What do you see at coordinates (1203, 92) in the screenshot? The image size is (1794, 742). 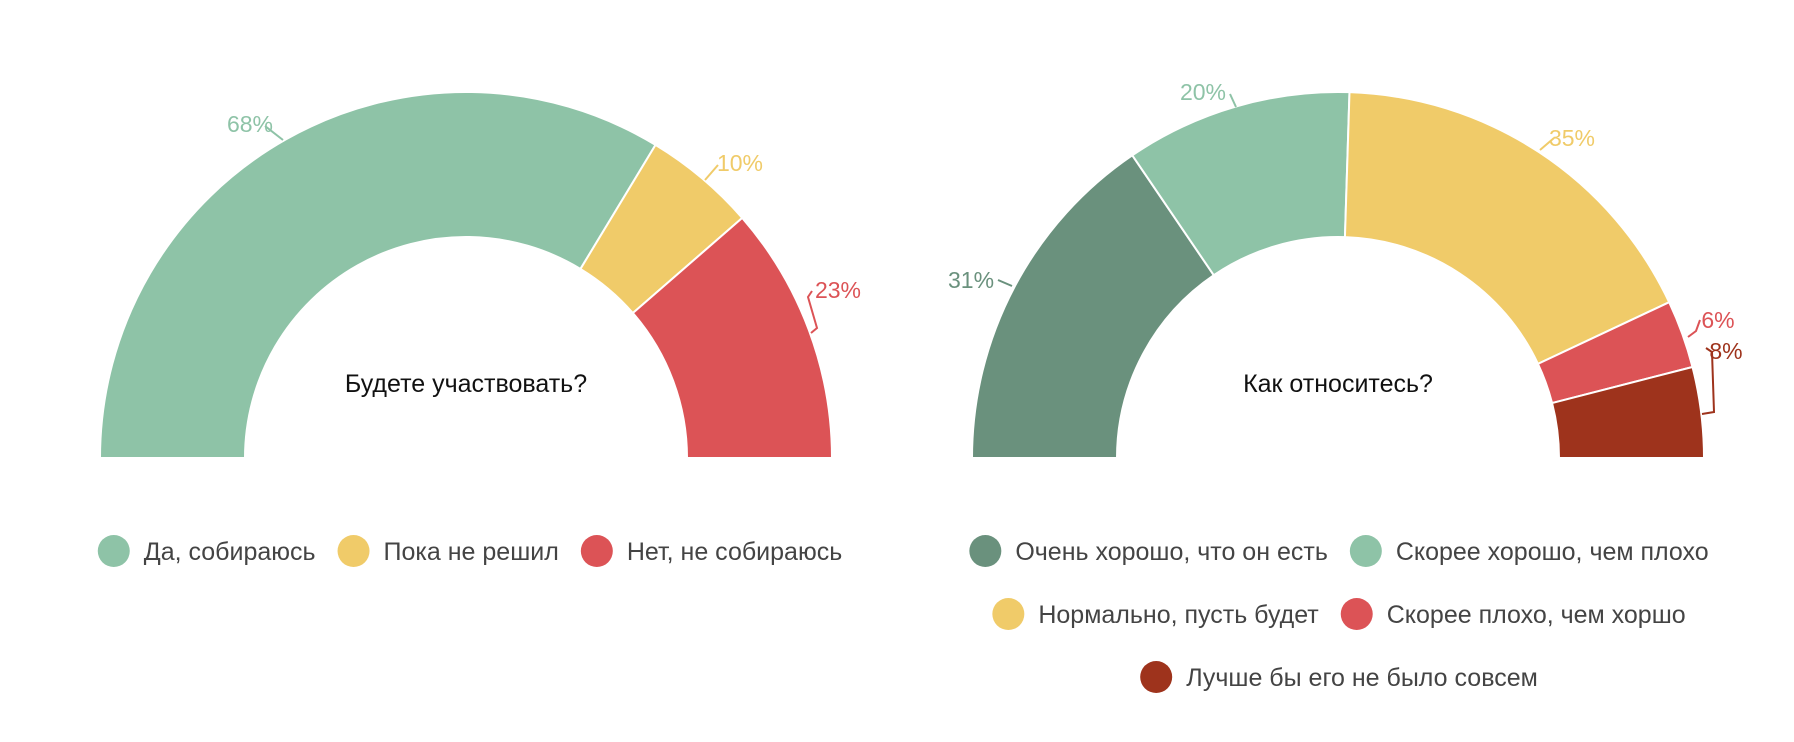 I see `data-label: 20%` at bounding box center [1203, 92].